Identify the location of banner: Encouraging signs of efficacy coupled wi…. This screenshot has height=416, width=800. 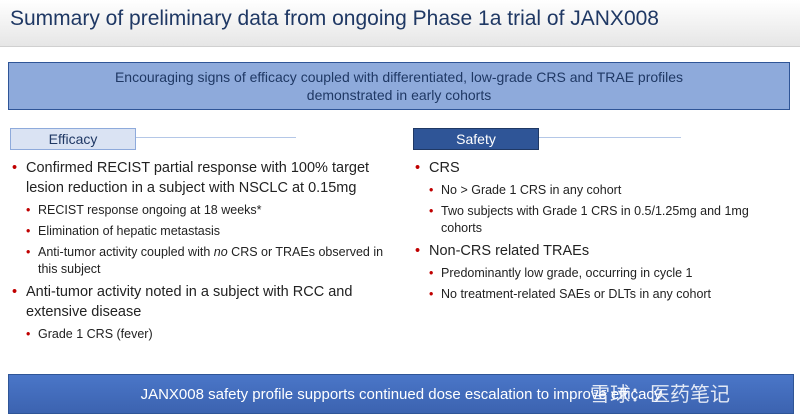
(399, 86).